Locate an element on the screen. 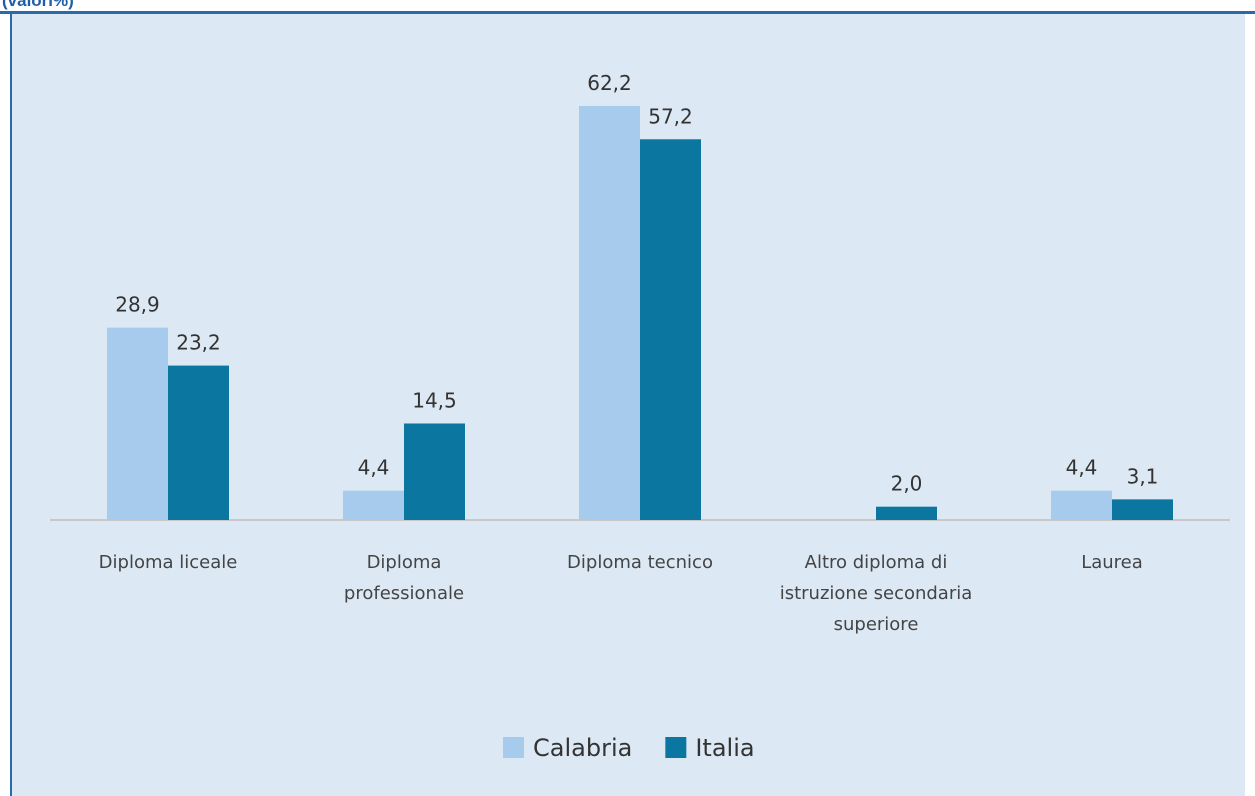 This screenshot has height=796, width=1255. legend-label: Italia is located at coordinates (724, 748).